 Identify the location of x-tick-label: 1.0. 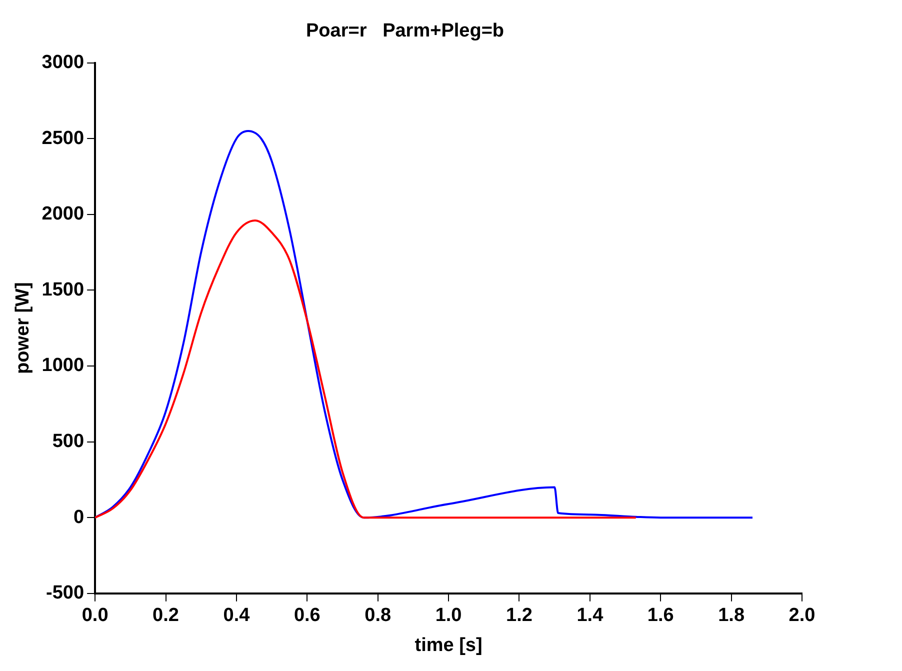
(448, 615).